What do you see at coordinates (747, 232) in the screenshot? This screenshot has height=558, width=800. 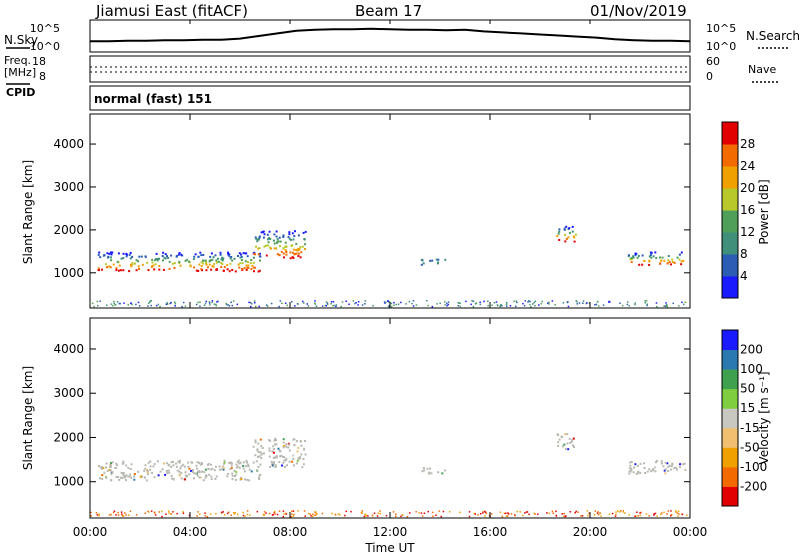 I see `colorbar-tick-label: 12` at bounding box center [747, 232].